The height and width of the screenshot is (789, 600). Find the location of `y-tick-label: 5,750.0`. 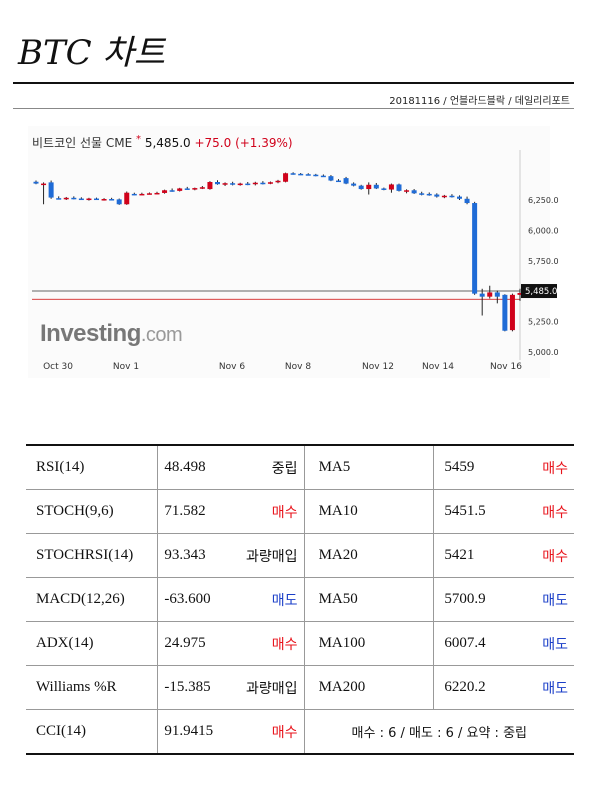

y-tick-label: 5,750.0 is located at coordinates (543, 261).